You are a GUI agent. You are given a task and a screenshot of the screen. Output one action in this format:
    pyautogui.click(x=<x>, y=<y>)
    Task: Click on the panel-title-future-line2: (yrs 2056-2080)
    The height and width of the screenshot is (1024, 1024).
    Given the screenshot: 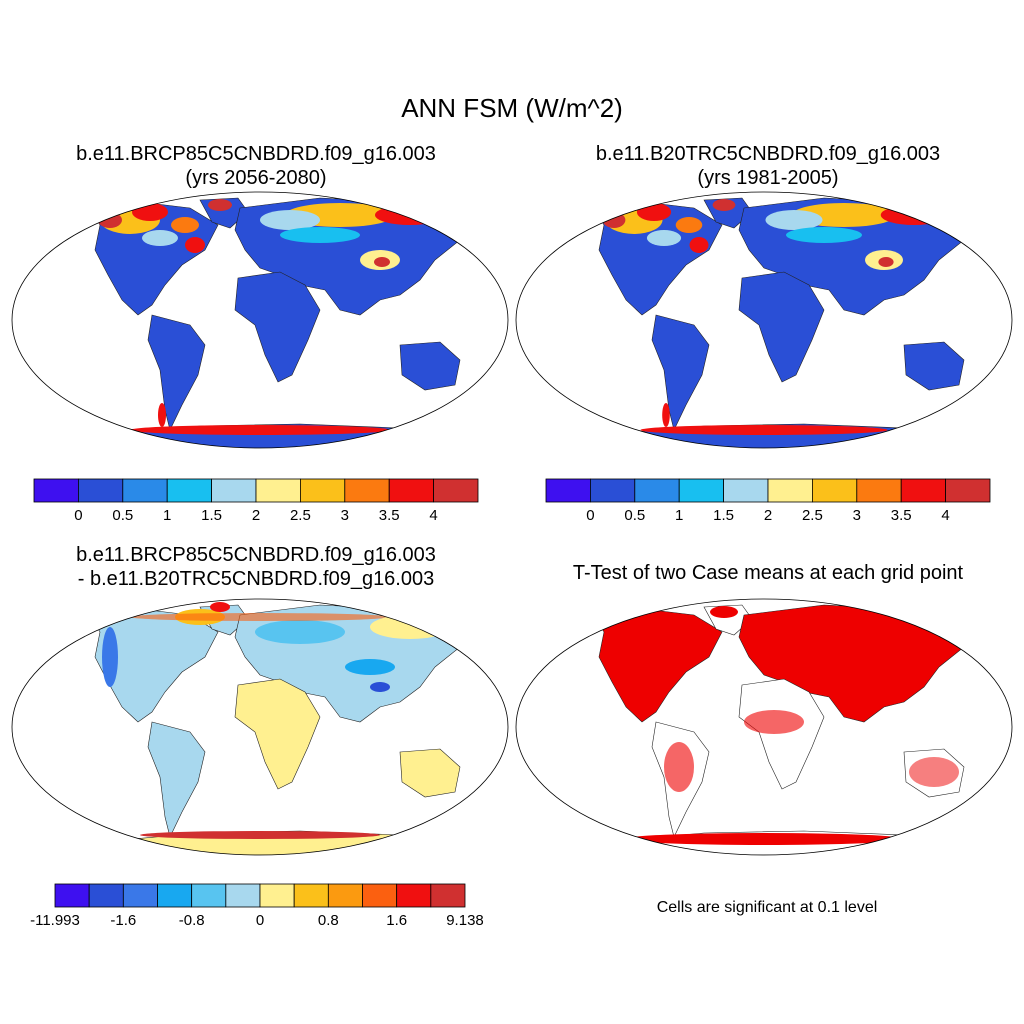 What is the action you would take?
    pyautogui.click(x=256, y=178)
    